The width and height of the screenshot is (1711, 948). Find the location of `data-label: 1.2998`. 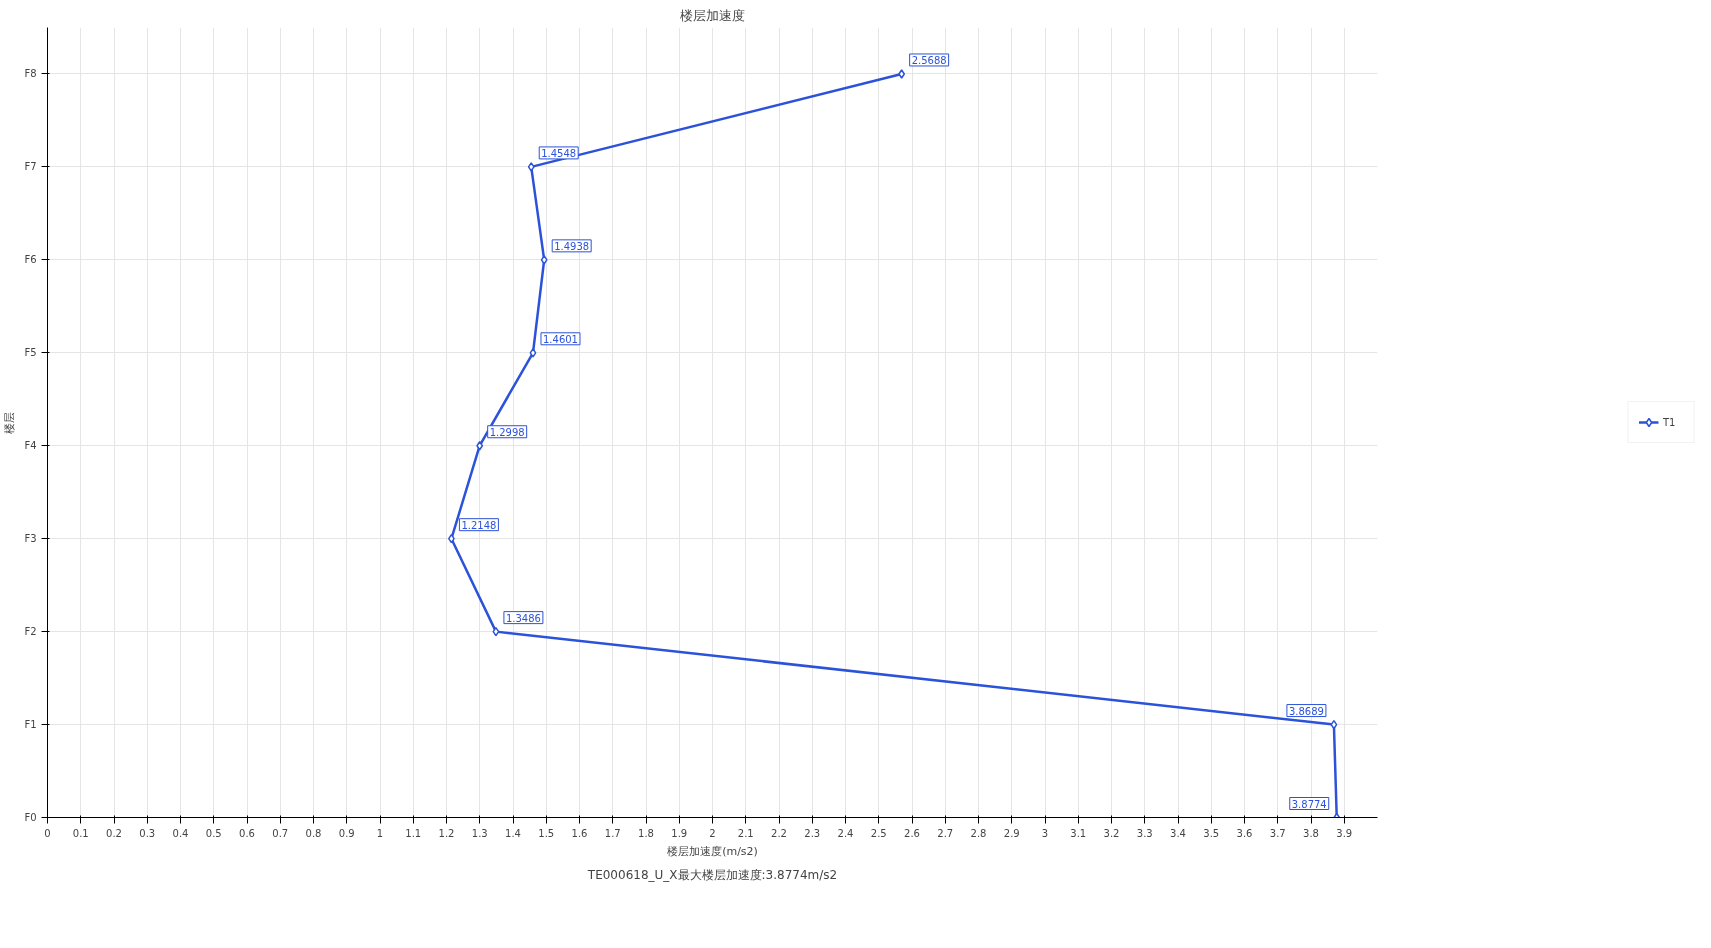

data-label: 1.2998 is located at coordinates (507, 432).